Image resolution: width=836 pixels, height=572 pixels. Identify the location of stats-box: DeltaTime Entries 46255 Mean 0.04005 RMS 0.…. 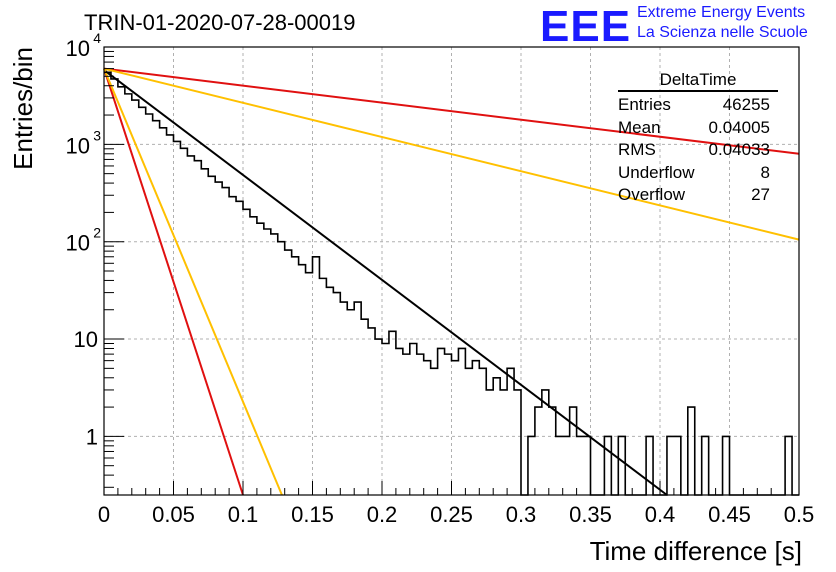
(696, 138).